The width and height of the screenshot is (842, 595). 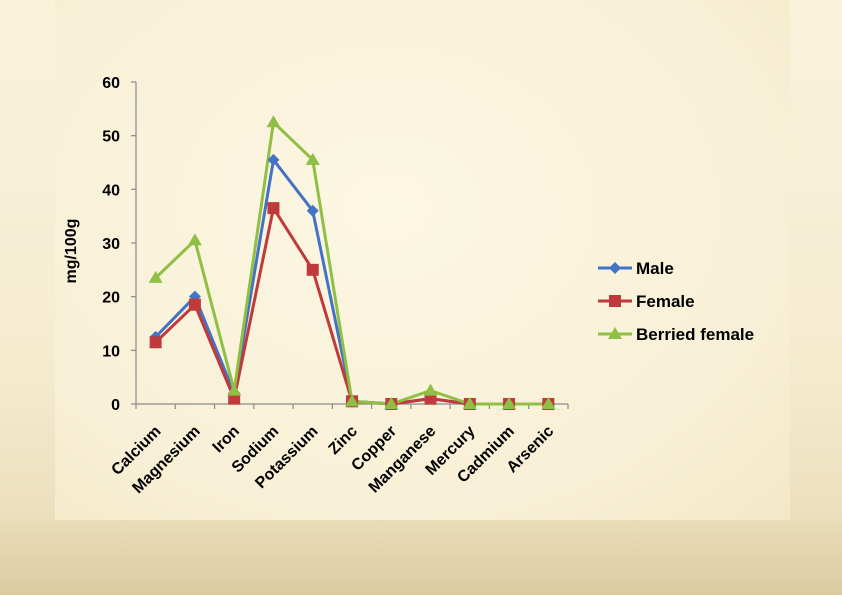 What do you see at coordinates (615, 333) in the screenshot?
I see `legend-marker-berried-female` at bounding box center [615, 333].